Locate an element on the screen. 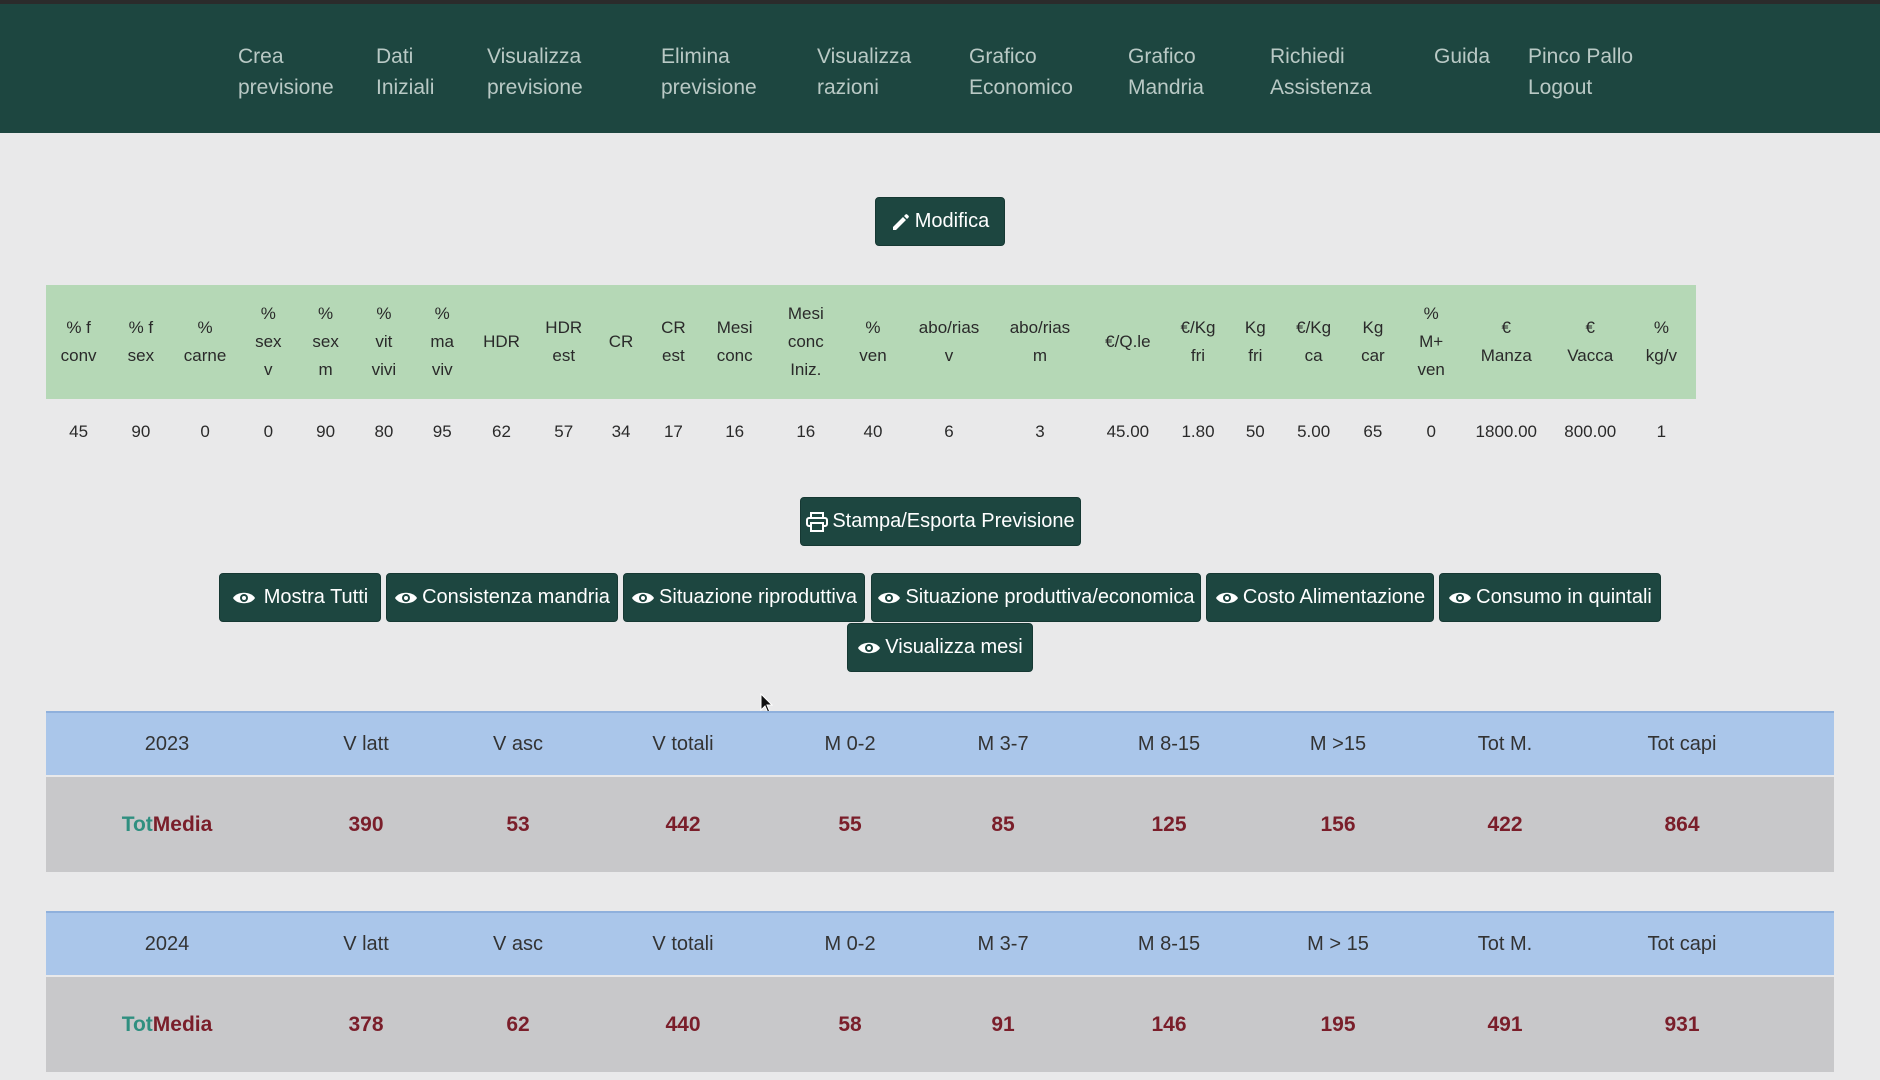 This screenshot has height=1080, width=1880. pencil-icon is located at coordinates (900, 221).